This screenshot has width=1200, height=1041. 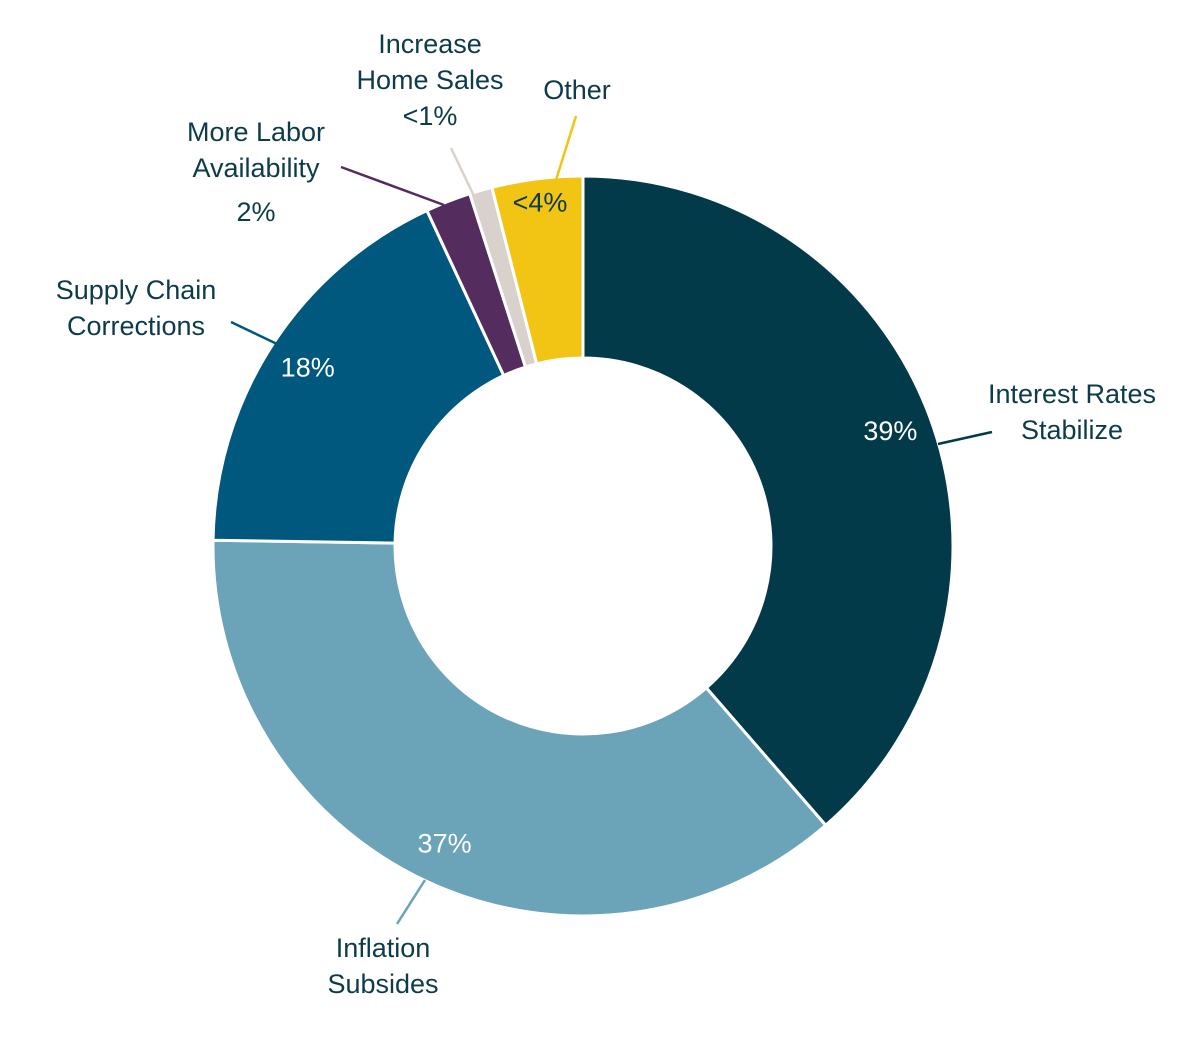 What do you see at coordinates (430, 44) in the screenshot?
I see `category-label-line: Increase` at bounding box center [430, 44].